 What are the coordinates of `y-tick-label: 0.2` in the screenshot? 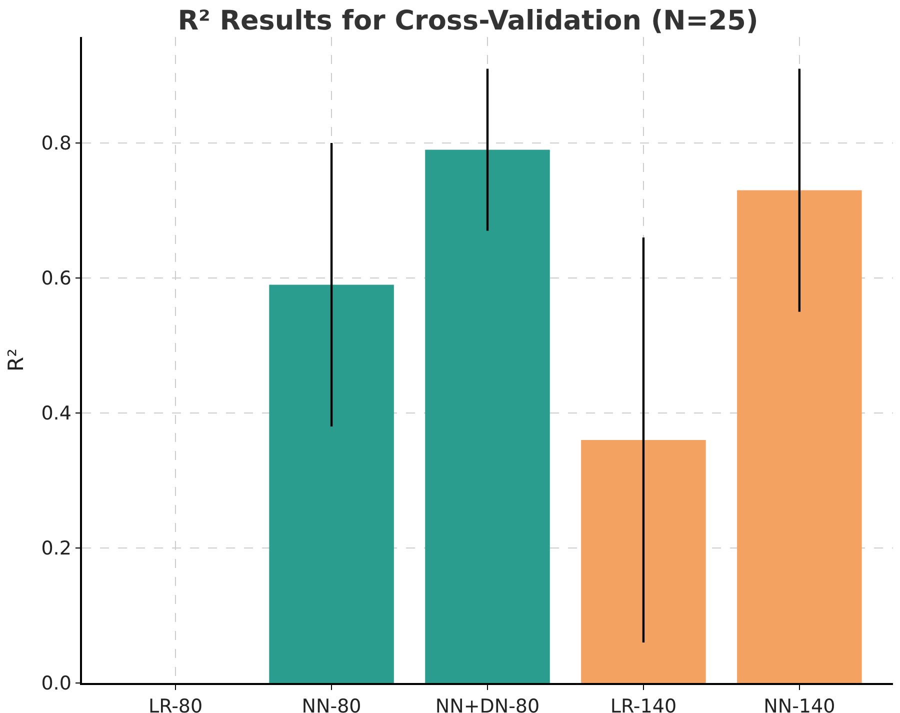 It's located at (56, 549).